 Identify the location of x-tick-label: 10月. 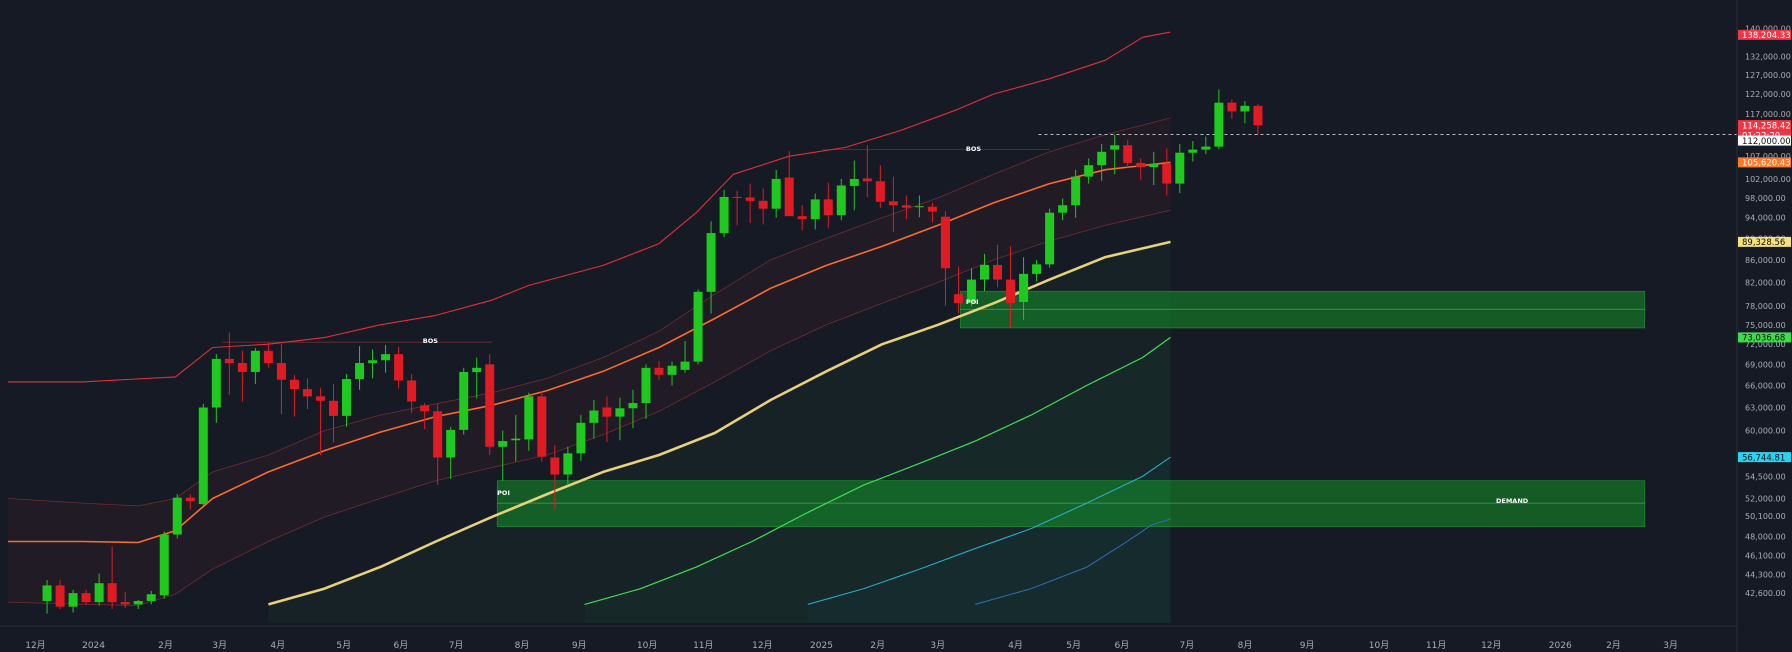
(647, 645).